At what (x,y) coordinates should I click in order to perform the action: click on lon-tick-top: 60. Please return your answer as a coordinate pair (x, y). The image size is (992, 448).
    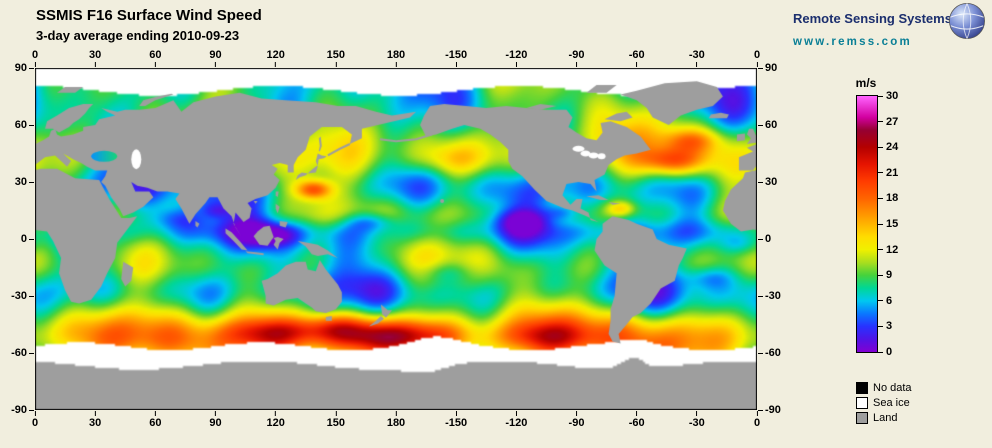
    Looking at the image, I should click on (155, 58).